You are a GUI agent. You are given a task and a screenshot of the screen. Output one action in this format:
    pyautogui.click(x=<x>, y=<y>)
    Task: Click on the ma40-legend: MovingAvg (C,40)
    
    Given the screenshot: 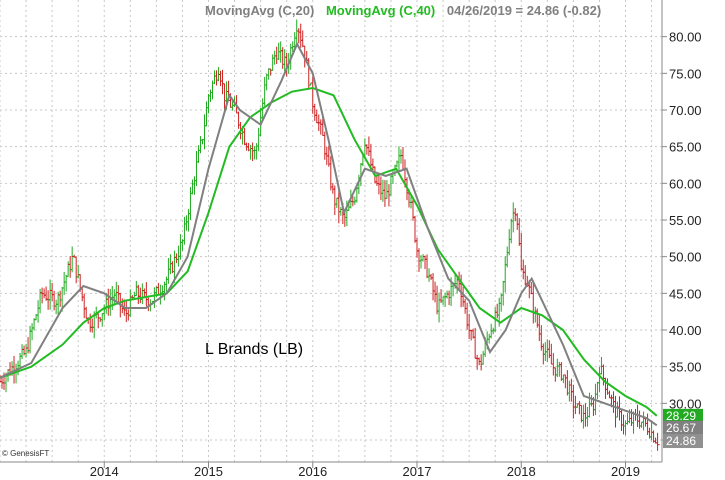 What is the action you would take?
    pyautogui.click(x=380, y=10)
    